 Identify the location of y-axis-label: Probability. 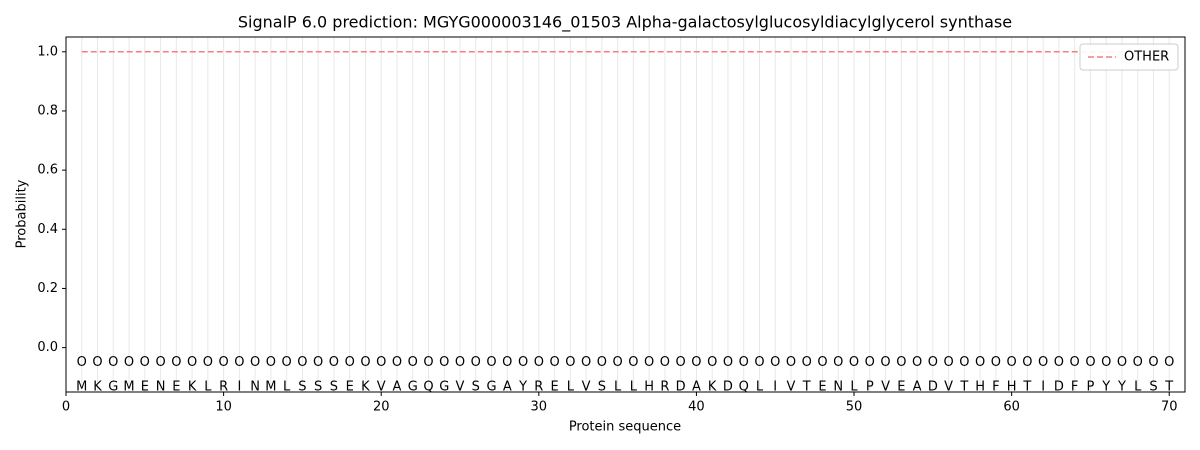
(22, 213).